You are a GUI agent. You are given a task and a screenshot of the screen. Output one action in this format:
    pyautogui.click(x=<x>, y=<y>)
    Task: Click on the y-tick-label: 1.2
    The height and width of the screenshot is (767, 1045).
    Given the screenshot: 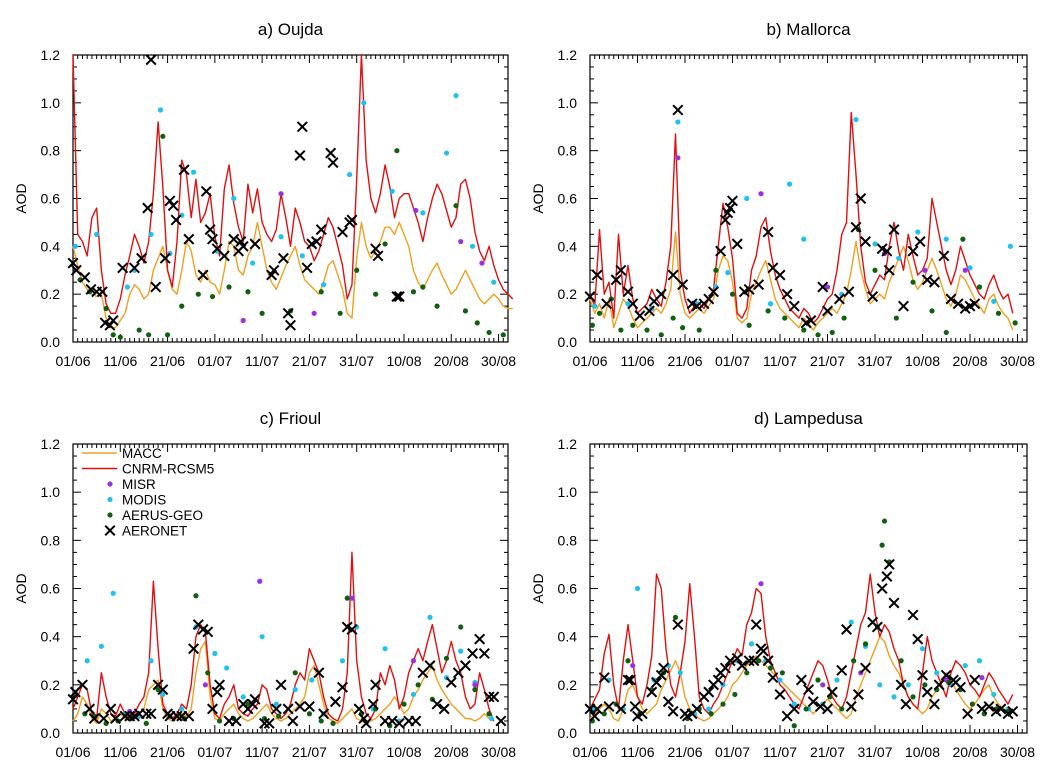 What is the action you would take?
    pyautogui.click(x=51, y=55)
    